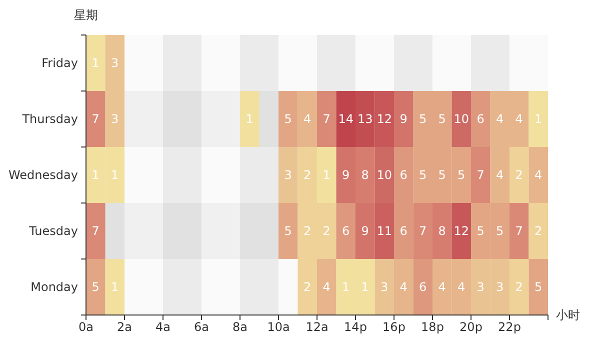  What do you see at coordinates (124, 327) in the screenshot?
I see `x-tick-label: 2a` at bounding box center [124, 327].